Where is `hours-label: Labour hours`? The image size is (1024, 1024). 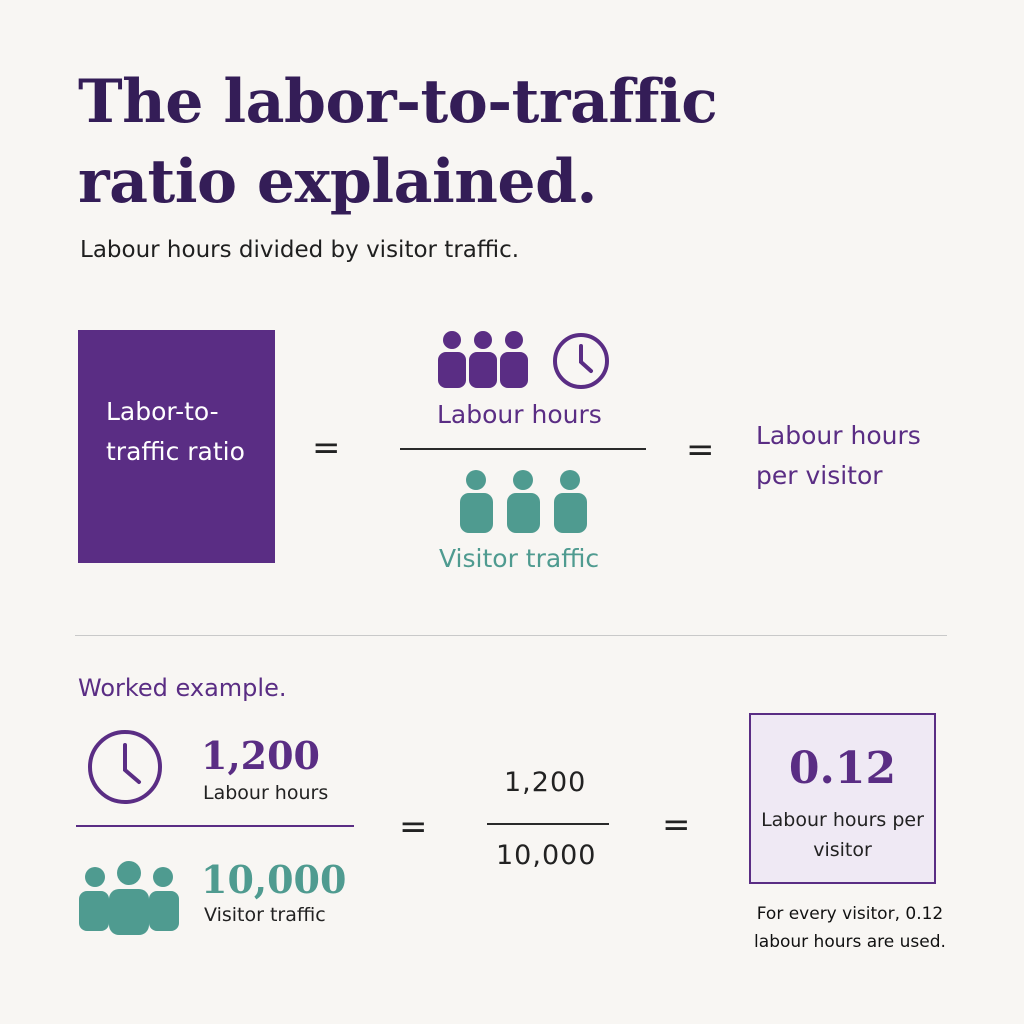 hours-label: Labour hours is located at coordinates (266, 793).